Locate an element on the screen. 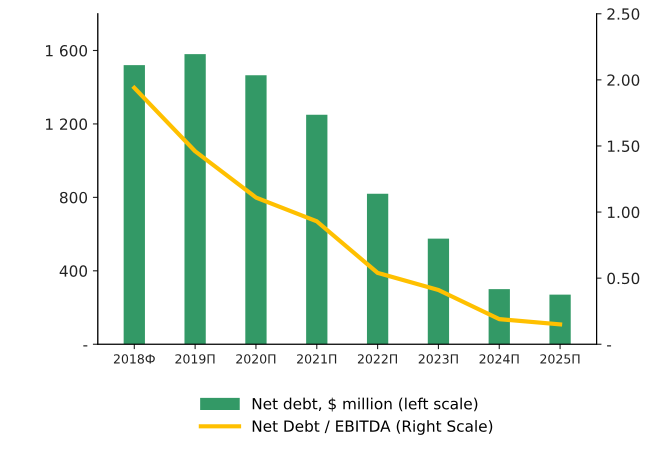  legend-label: Net debt, $ million (left scale) is located at coordinates (365, 405).